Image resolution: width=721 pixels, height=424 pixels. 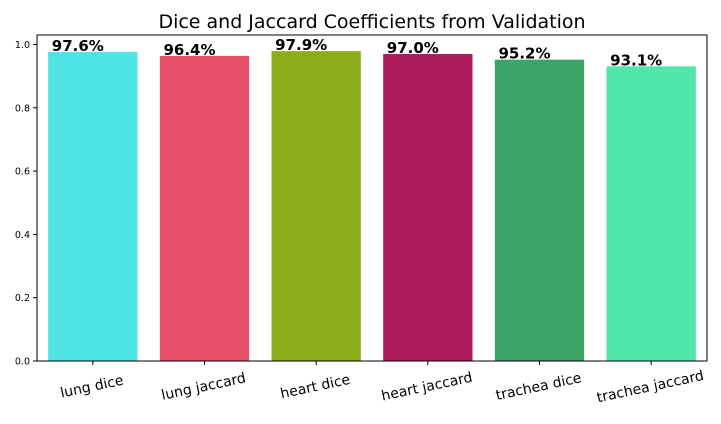 I want to click on x-tick-label: lung jaccard, so click(x=203, y=386).